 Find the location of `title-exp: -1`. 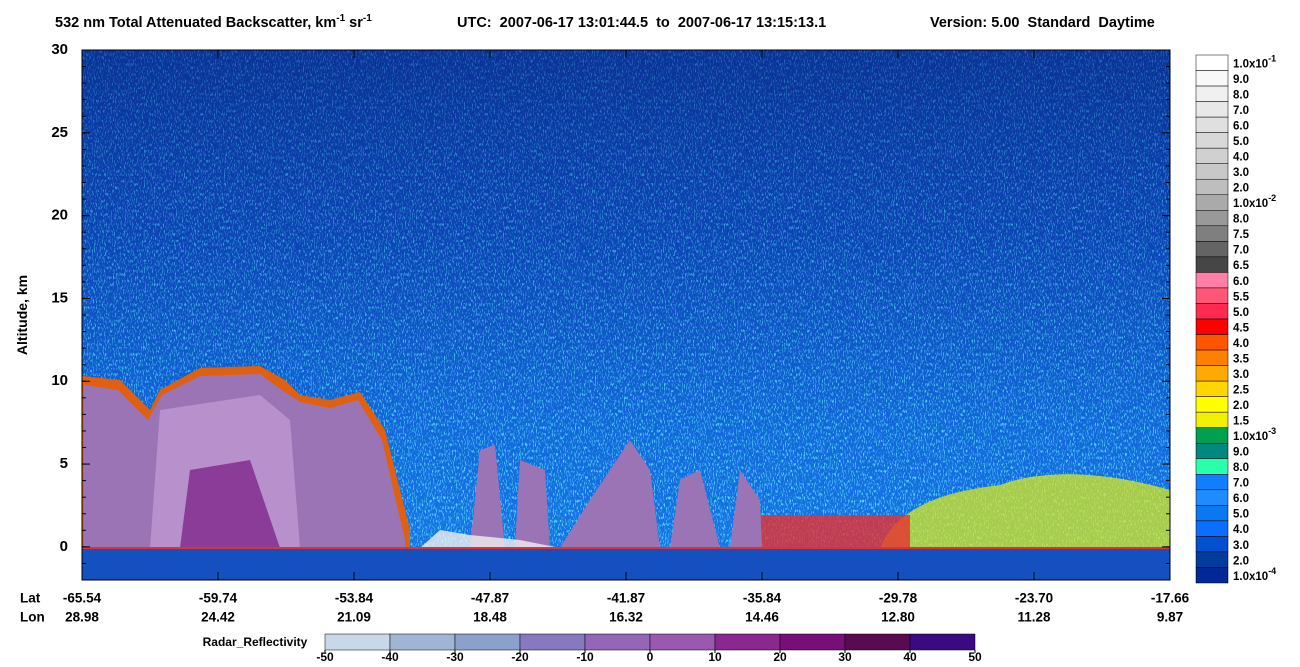

title-exp: -1 is located at coordinates (340, 18).